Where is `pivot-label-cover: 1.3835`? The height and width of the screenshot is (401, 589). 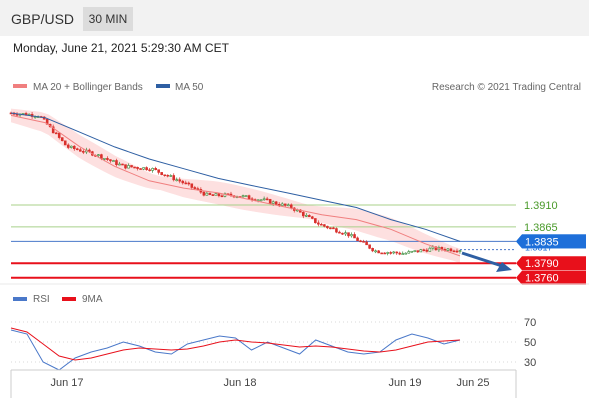 pivot-label-cover: 1.3835 is located at coordinates (542, 242).